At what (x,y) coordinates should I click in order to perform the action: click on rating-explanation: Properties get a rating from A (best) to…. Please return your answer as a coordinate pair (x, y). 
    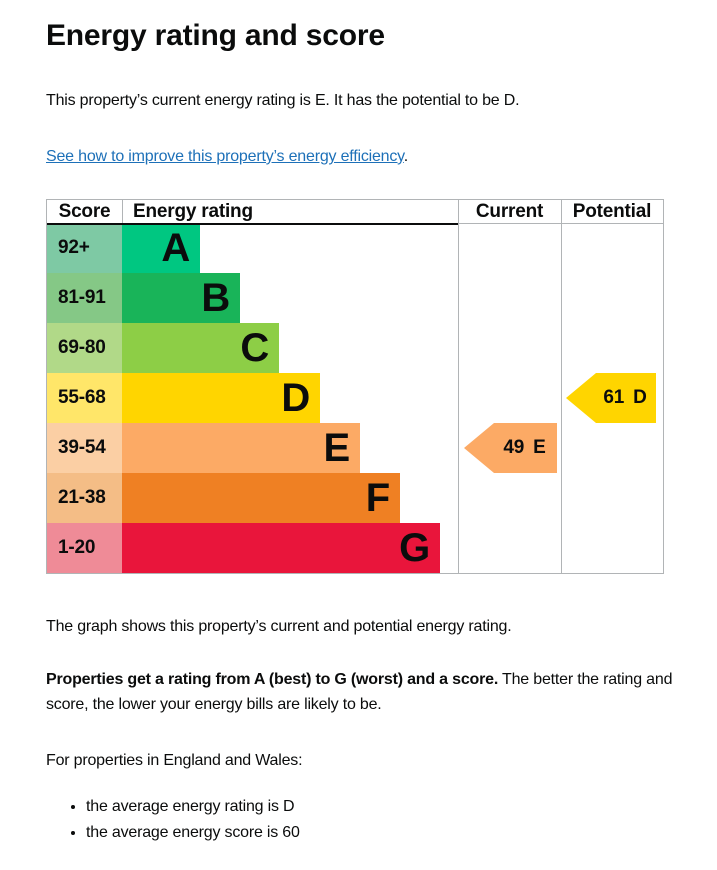
    Looking at the image, I should click on (366, 692).